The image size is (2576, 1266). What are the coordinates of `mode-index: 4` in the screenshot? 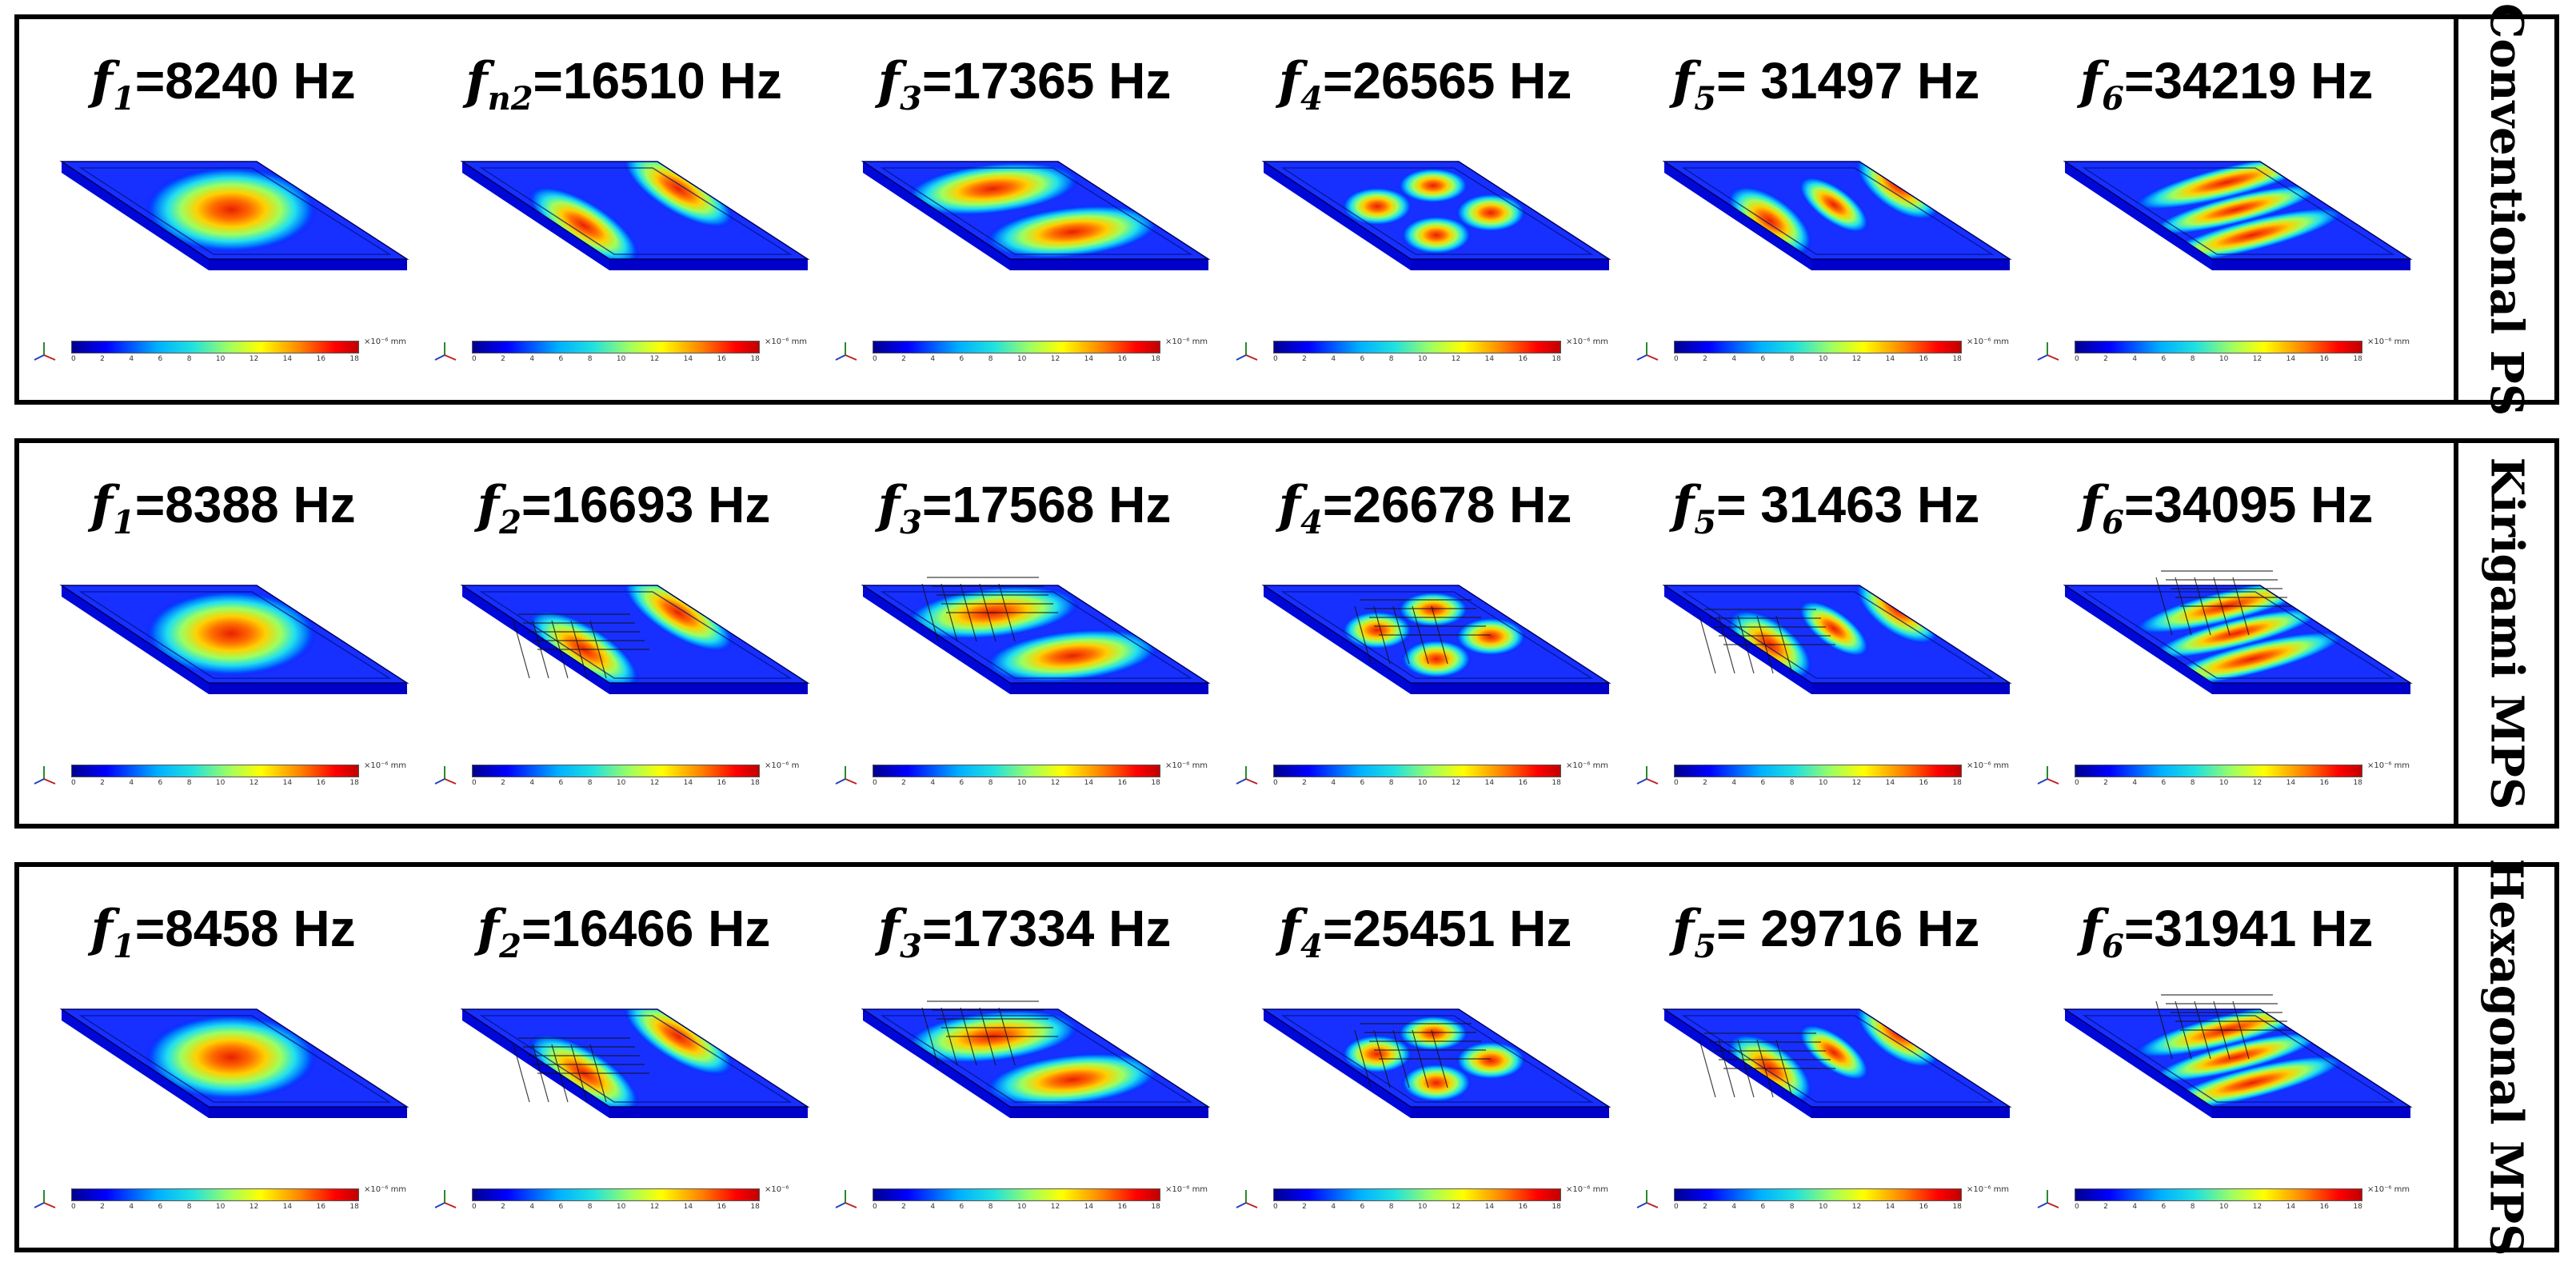 It's located at (1312, 946).